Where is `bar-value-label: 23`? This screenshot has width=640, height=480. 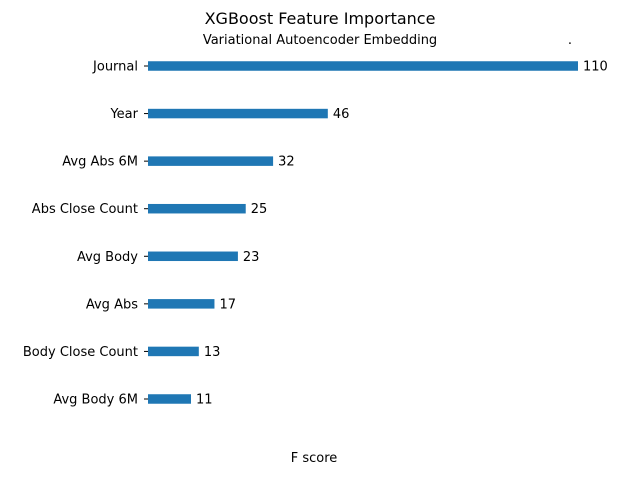
bar-value-label: 23 is located at coordinates (251, 257).